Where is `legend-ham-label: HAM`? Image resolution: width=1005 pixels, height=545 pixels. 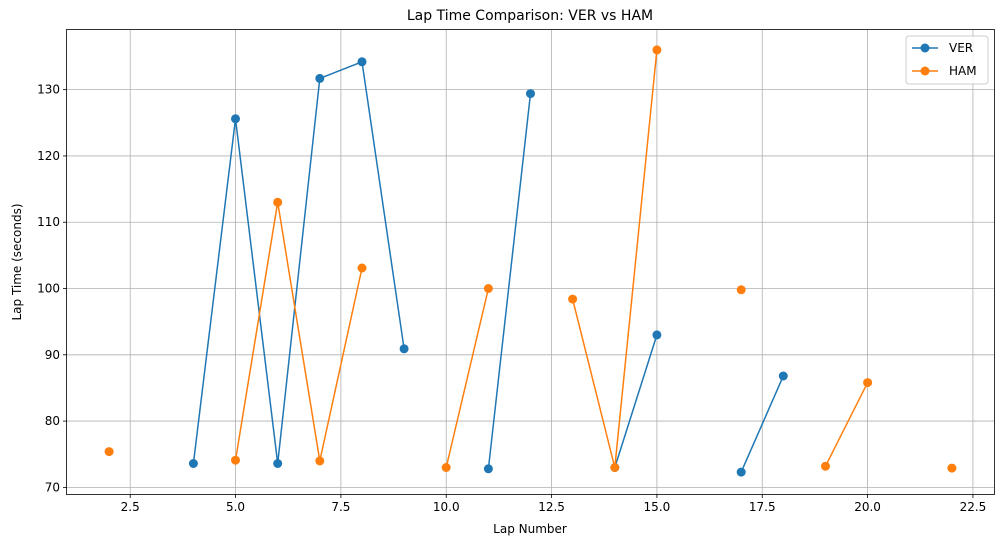
legend-ham-label: HAM is located at coordinates (963, 71).